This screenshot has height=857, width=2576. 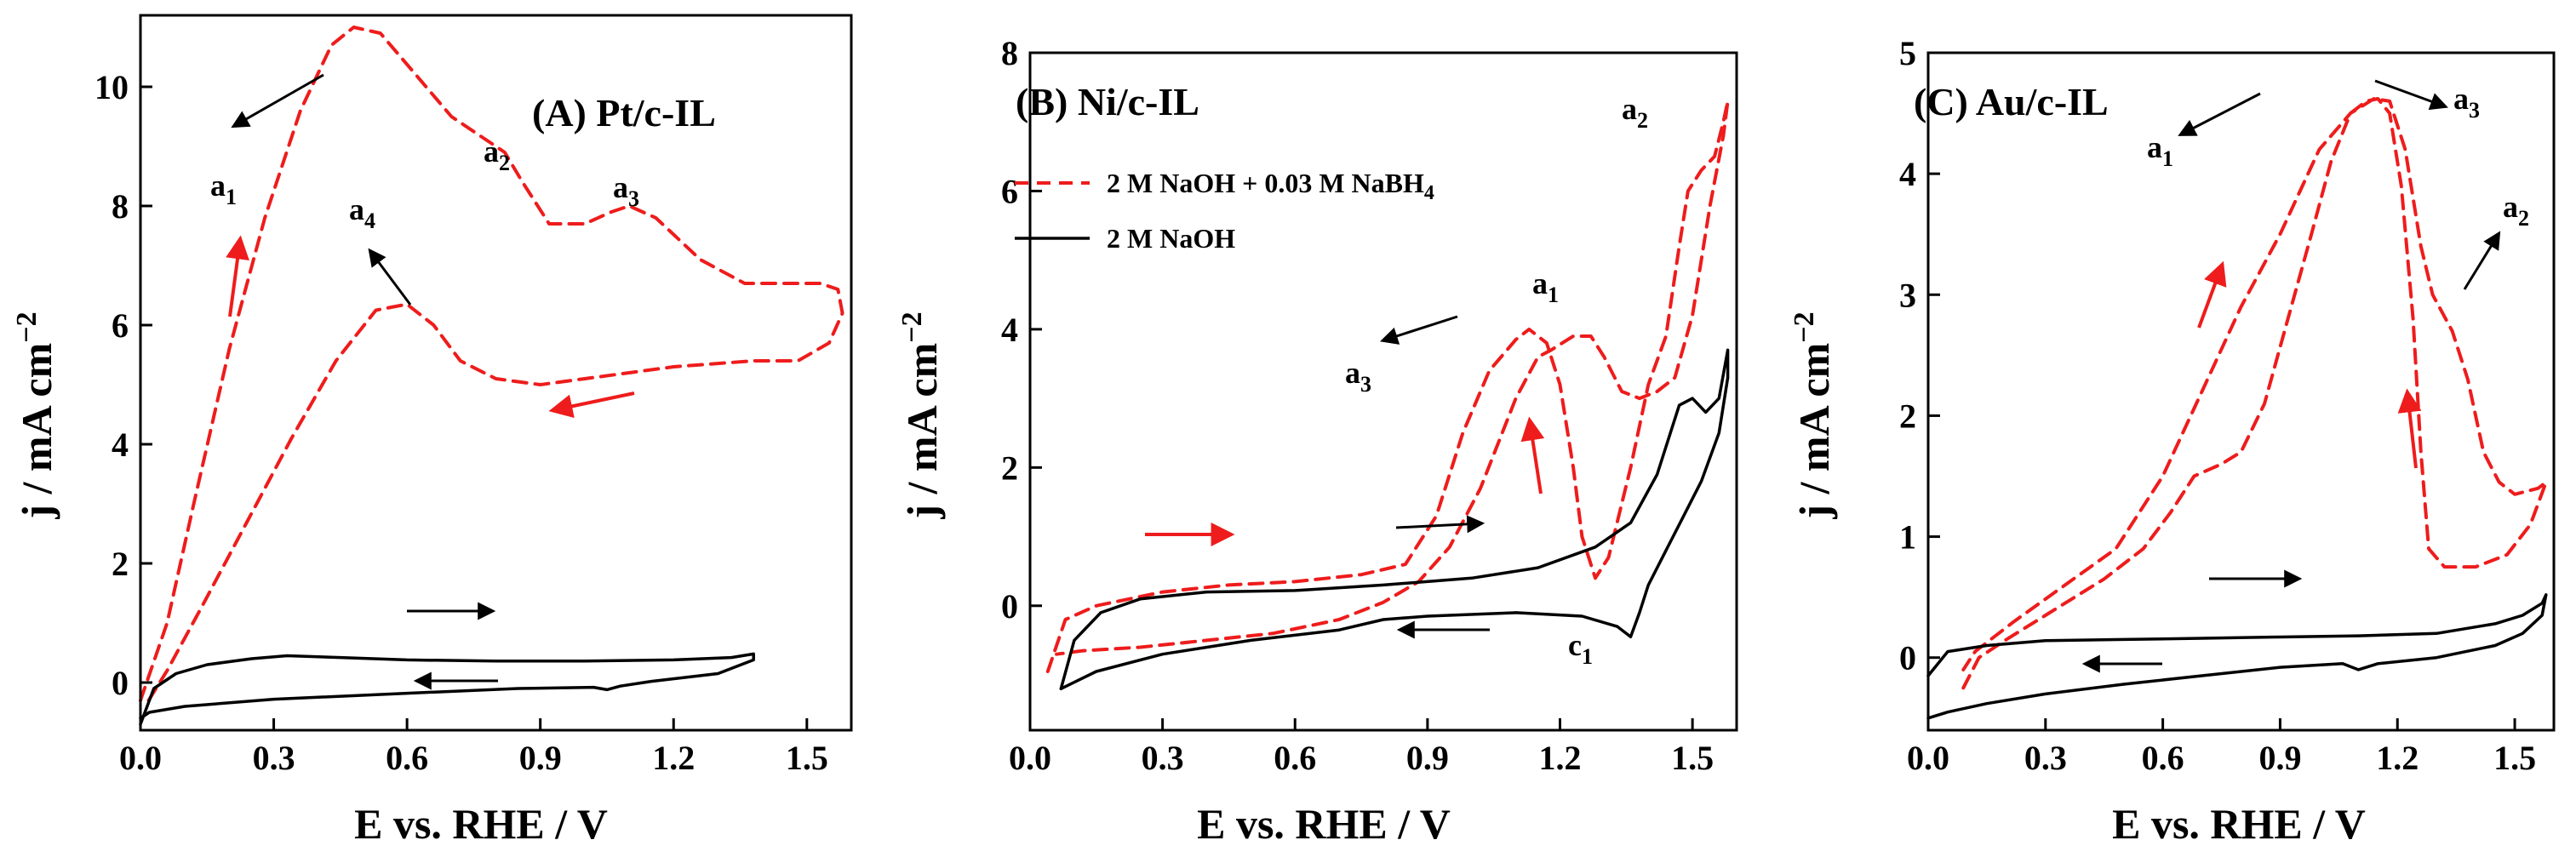 I want to click on panel-b-y-tick-label: 0, so click(x=1009, y=606).